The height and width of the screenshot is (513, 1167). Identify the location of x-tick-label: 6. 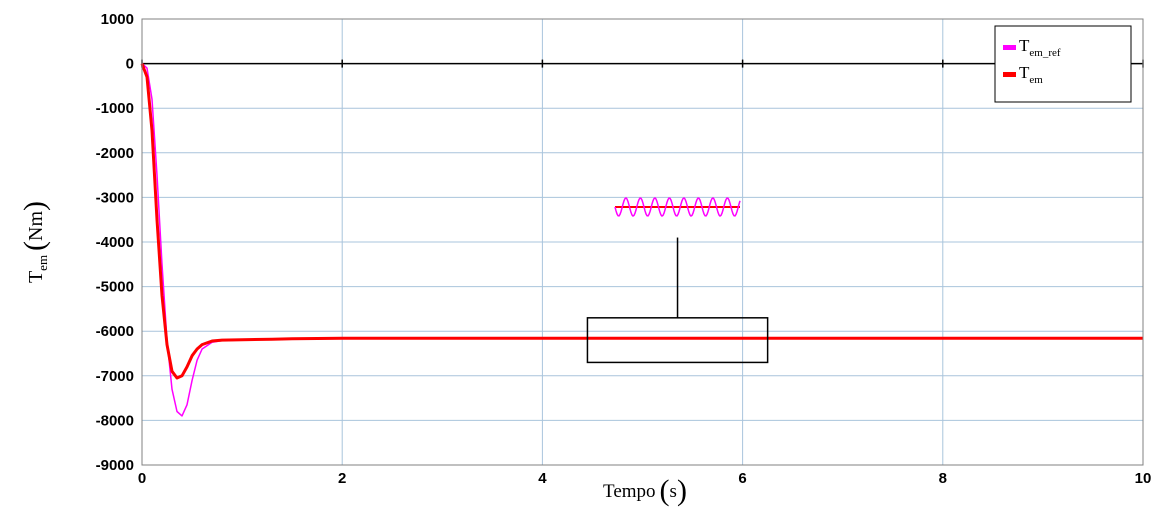
(742, 478).